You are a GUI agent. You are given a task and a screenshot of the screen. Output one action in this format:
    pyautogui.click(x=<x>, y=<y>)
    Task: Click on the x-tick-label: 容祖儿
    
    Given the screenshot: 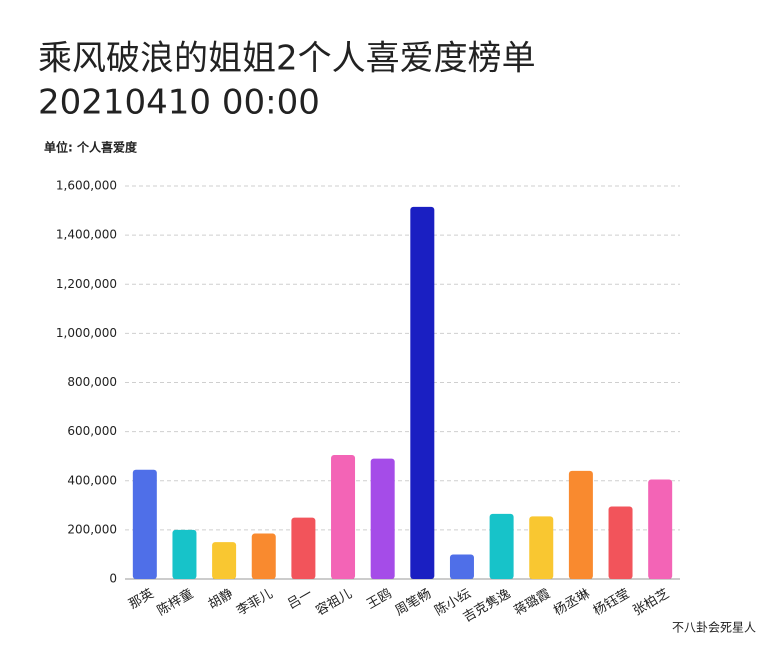 What is the action you would take?
    pyautogui.click(x=334, y=602)
    